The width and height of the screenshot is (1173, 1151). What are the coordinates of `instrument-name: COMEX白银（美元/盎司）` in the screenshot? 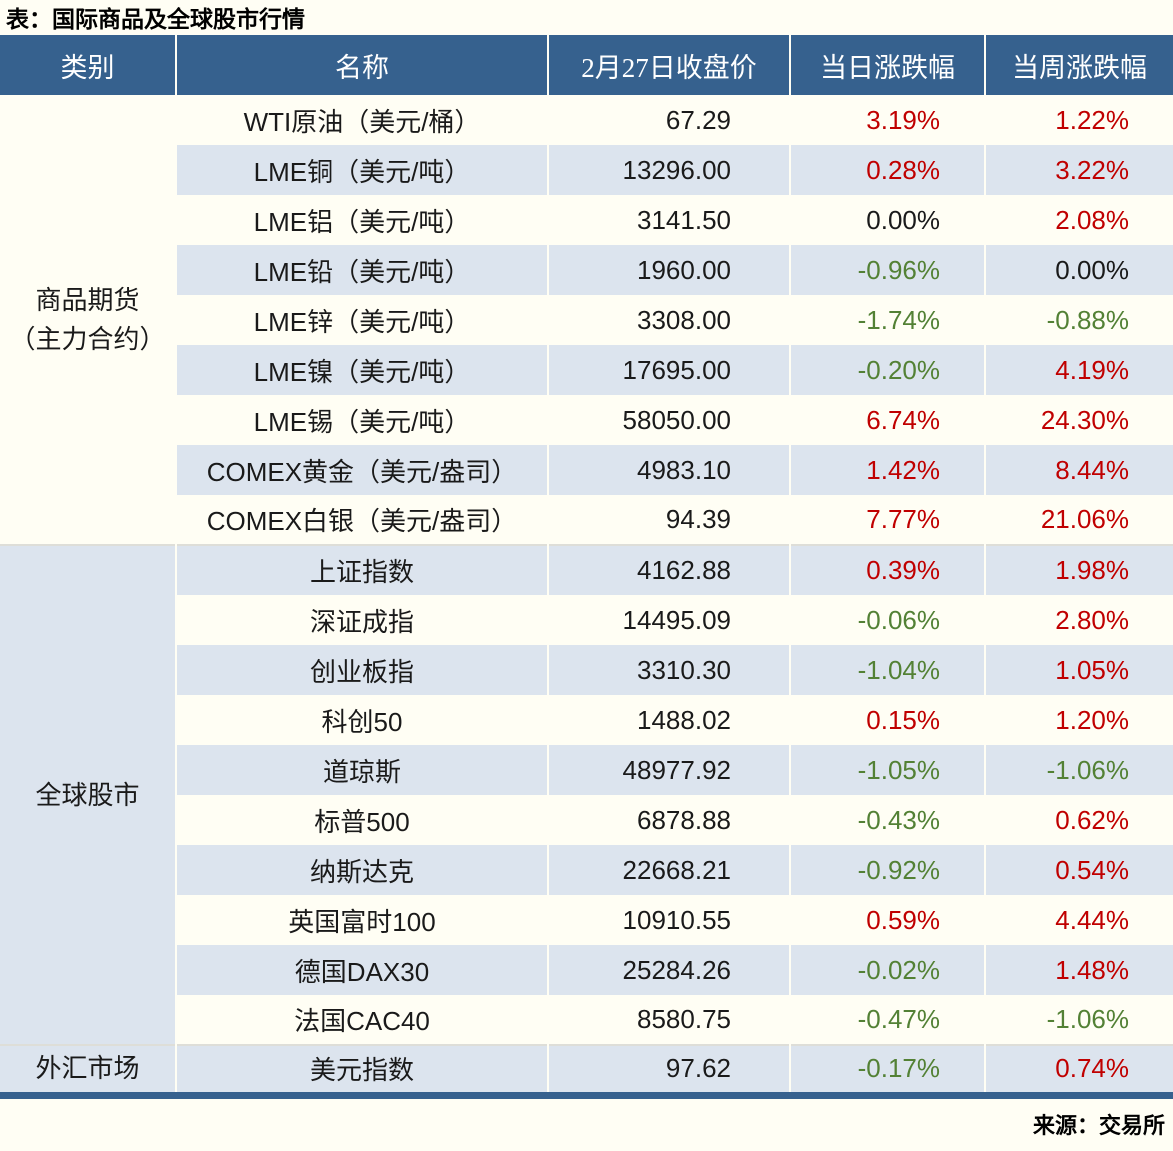 It's located at (362, 520).